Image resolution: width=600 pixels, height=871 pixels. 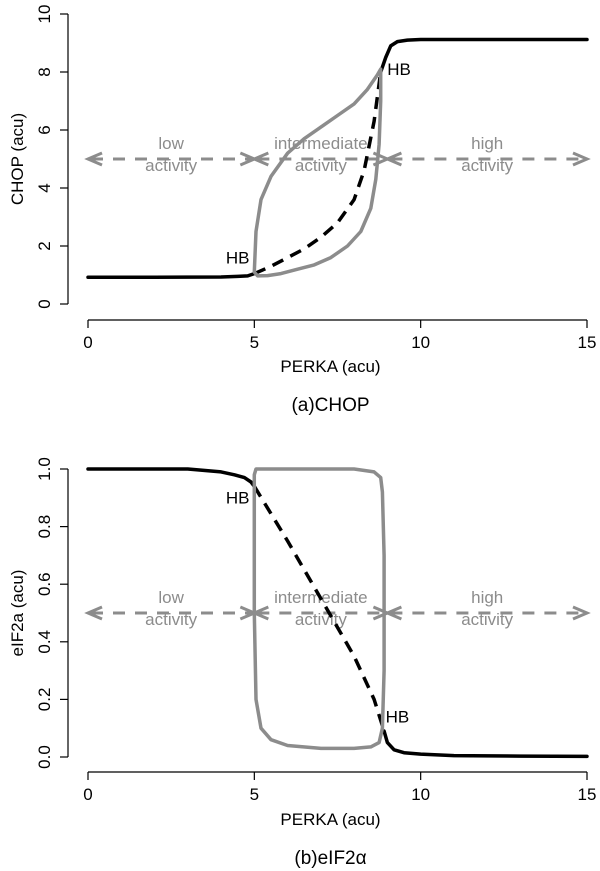 I want to click on y-axis-label: eIF2a (acu), so click(x=17, y=613).